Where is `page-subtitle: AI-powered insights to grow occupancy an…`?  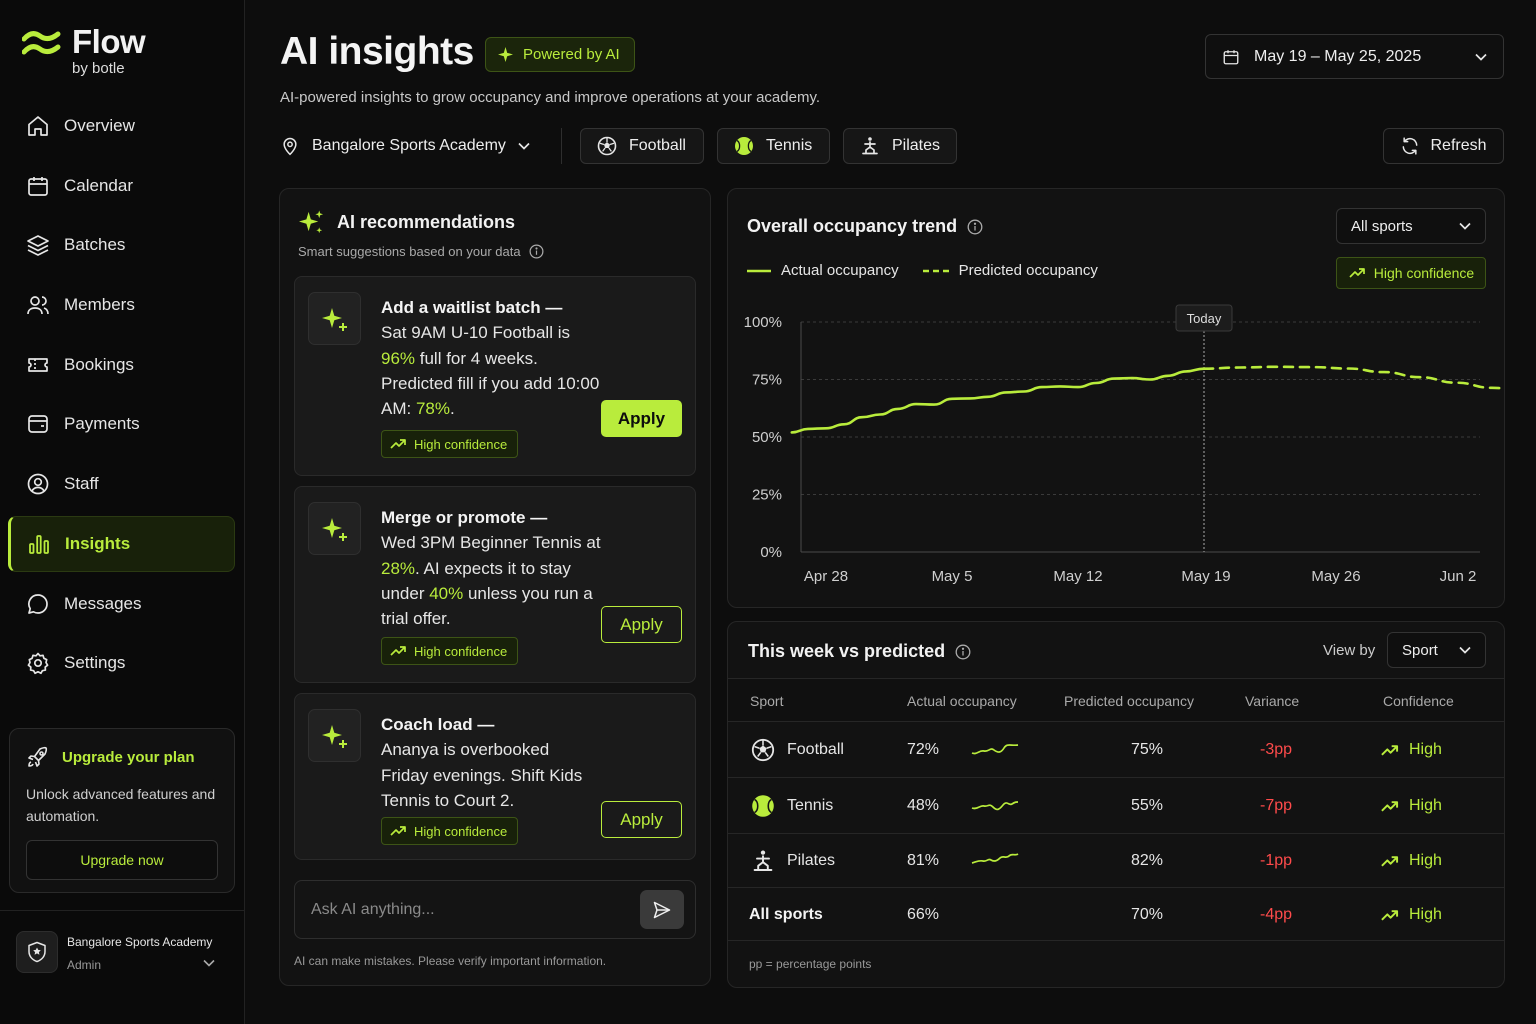
page-subtitle: AI-powered insights to grow occupancy an… is located at coordinates (550, 97).